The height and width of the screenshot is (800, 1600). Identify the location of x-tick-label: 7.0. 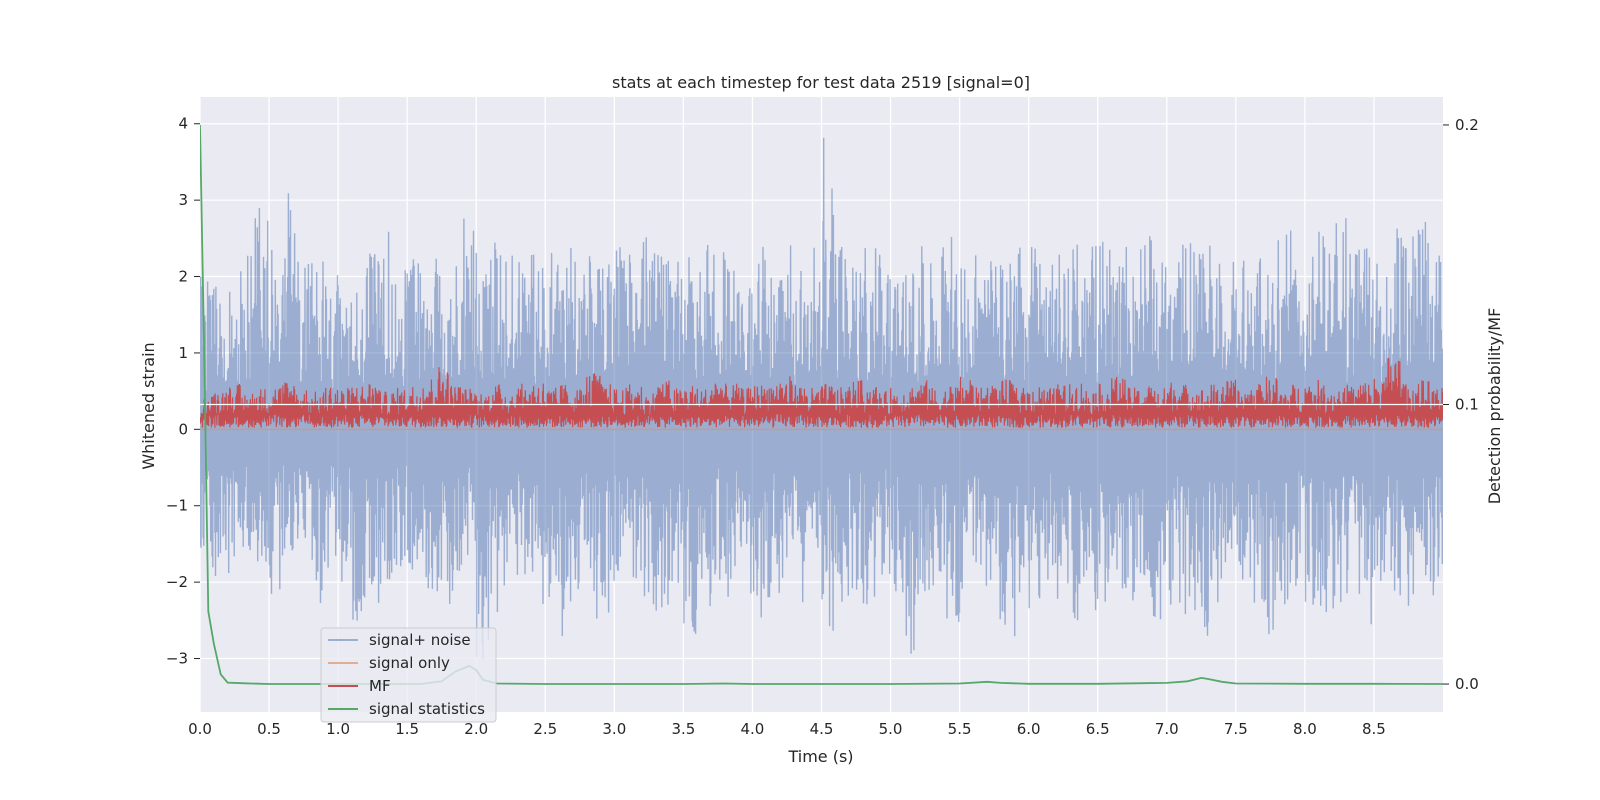
(1167, 729).